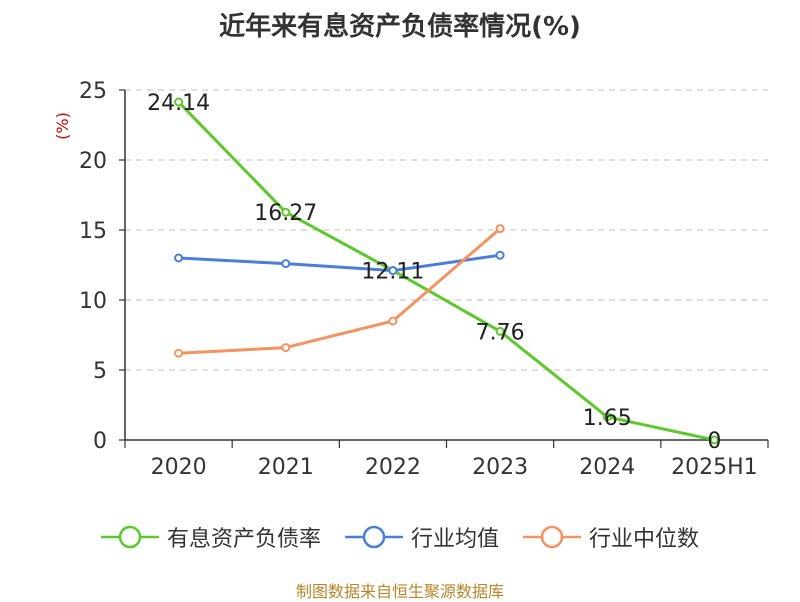  What do you see at coordinates (373, 537) in the screenshot?
I see `legend-swatch-industry-mean` at bounding box center [373, 537].